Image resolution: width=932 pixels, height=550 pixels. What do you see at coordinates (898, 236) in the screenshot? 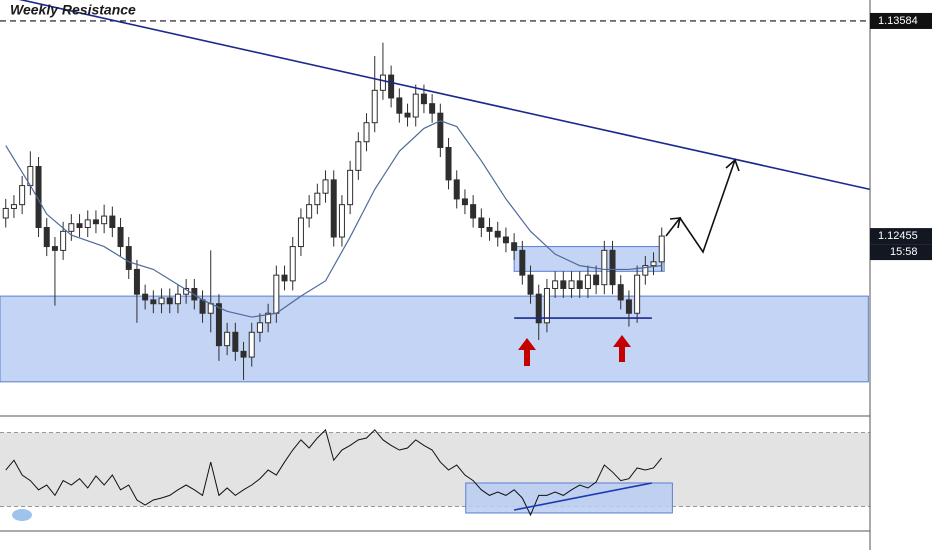
I see `last-price: 1.12455` at bounding box center [898, 236].